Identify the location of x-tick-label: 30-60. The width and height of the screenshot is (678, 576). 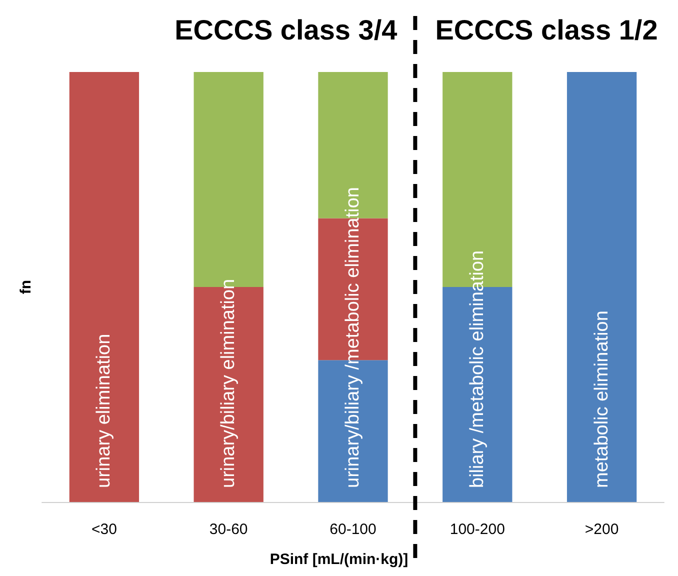
(228, 529).